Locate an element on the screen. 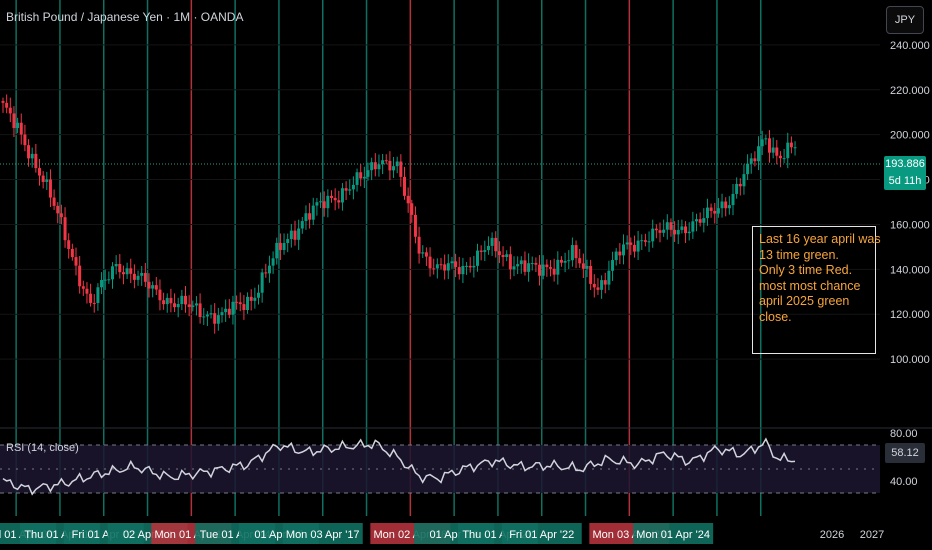 The width and height of the screenshot is (932, 550). rsi-axis: 80.00 40.00 is located at coordinates (904, 458).